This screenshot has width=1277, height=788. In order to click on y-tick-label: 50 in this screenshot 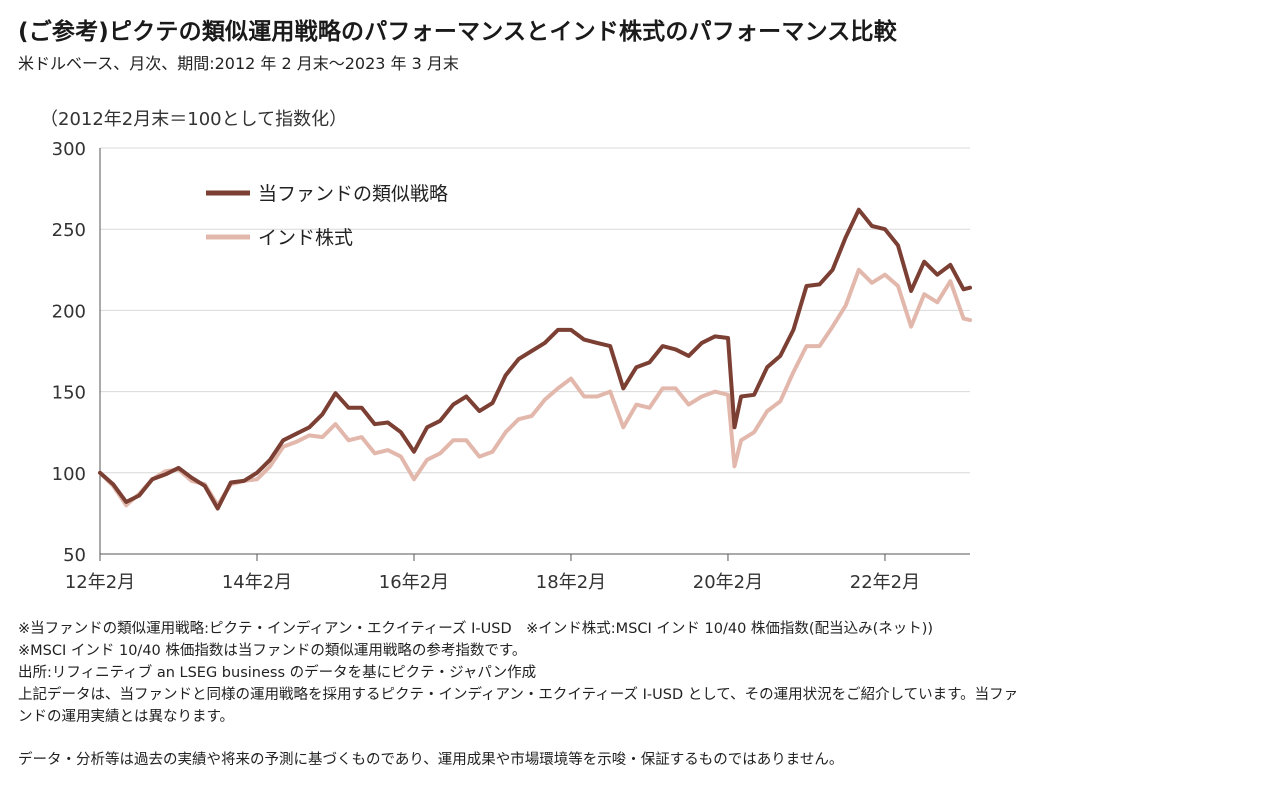, I will do `click(74, 555)`.